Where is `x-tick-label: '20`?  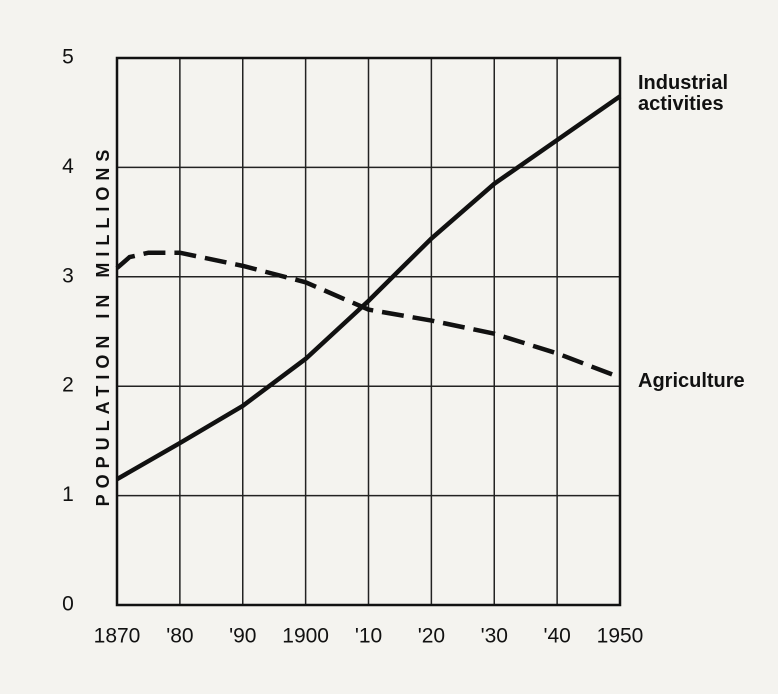 x-tick-label: '20 is located at coordinates (431, 636).